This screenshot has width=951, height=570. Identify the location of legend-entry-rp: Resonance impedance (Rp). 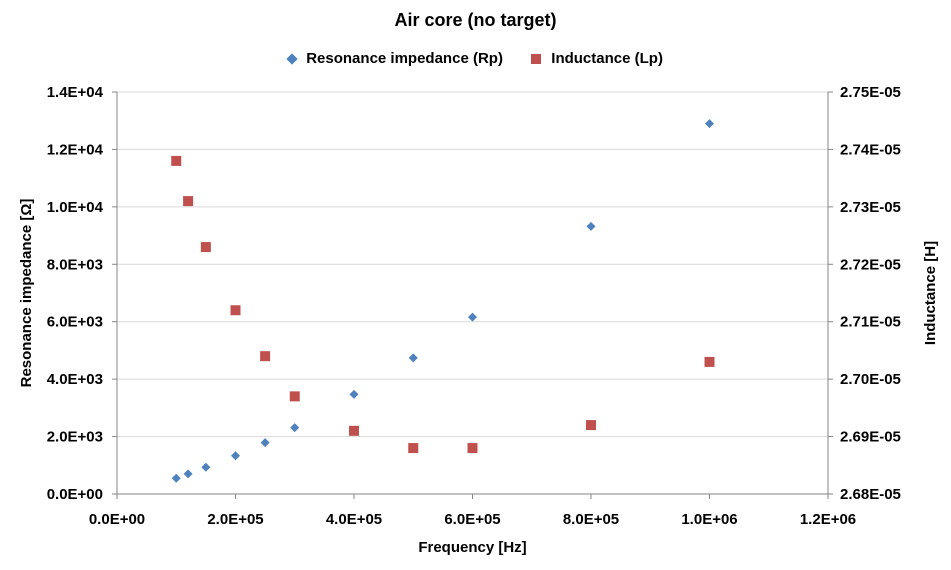
(394, 58).